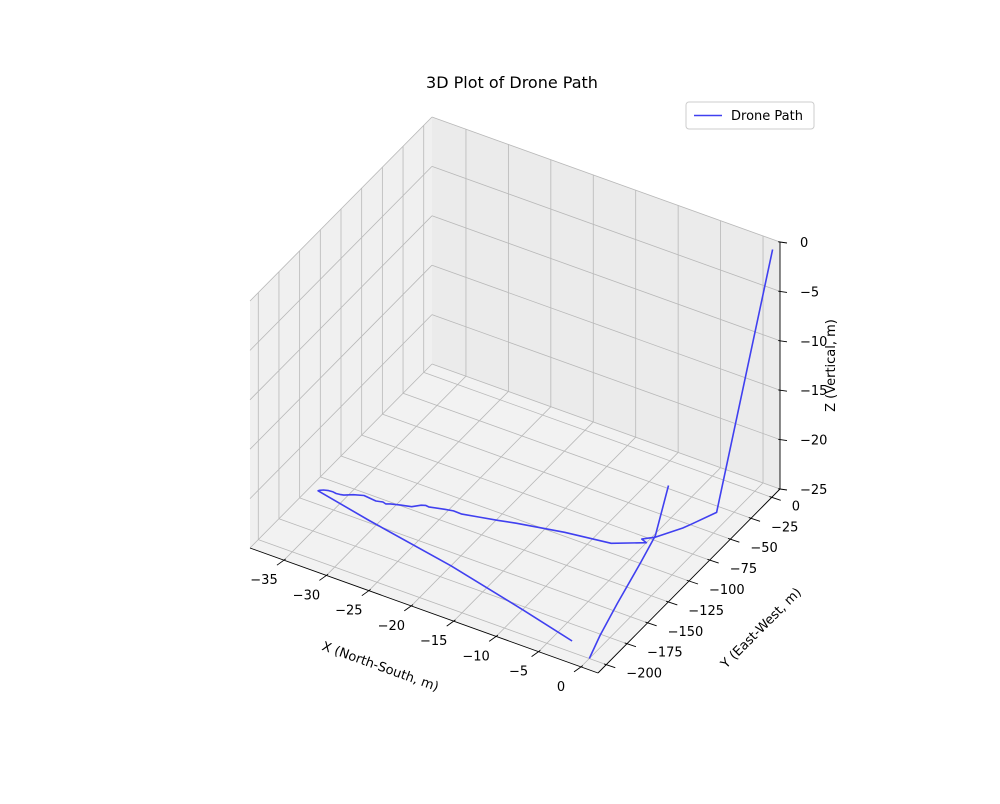 The width and height of the screenshot is (1000, 804). I want to click on legend: Drone Path, so click(750, 115).